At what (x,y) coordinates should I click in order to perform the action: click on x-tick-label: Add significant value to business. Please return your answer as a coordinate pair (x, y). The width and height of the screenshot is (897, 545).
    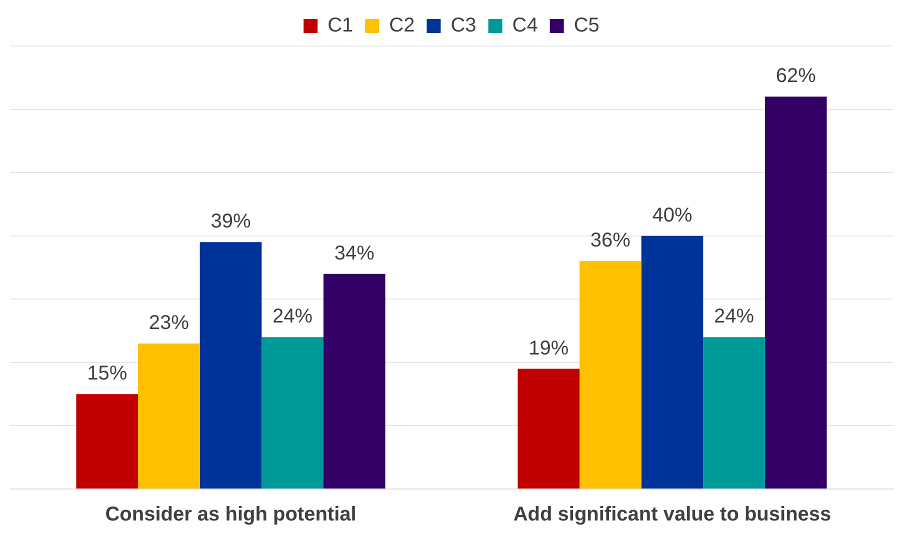
    Looking at the image, I should click on (672, 515).